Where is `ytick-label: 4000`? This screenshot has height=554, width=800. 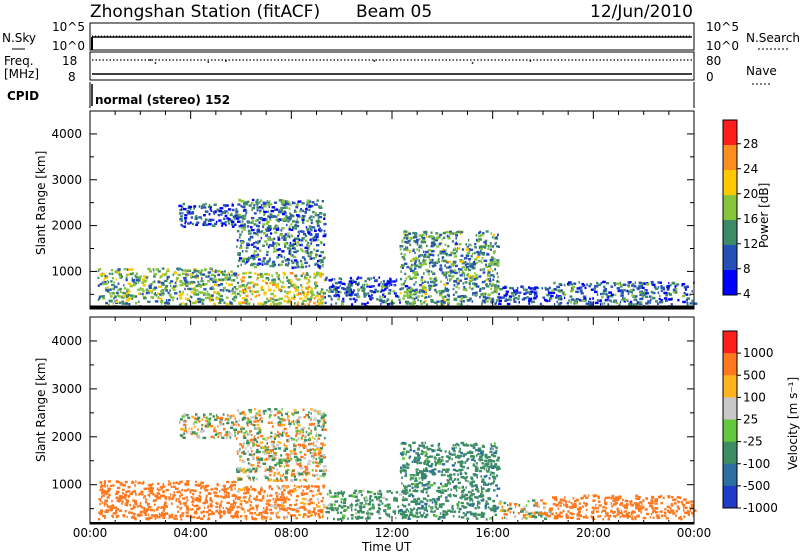
ytick-label: 4000 is located at coordinates (66, 134).